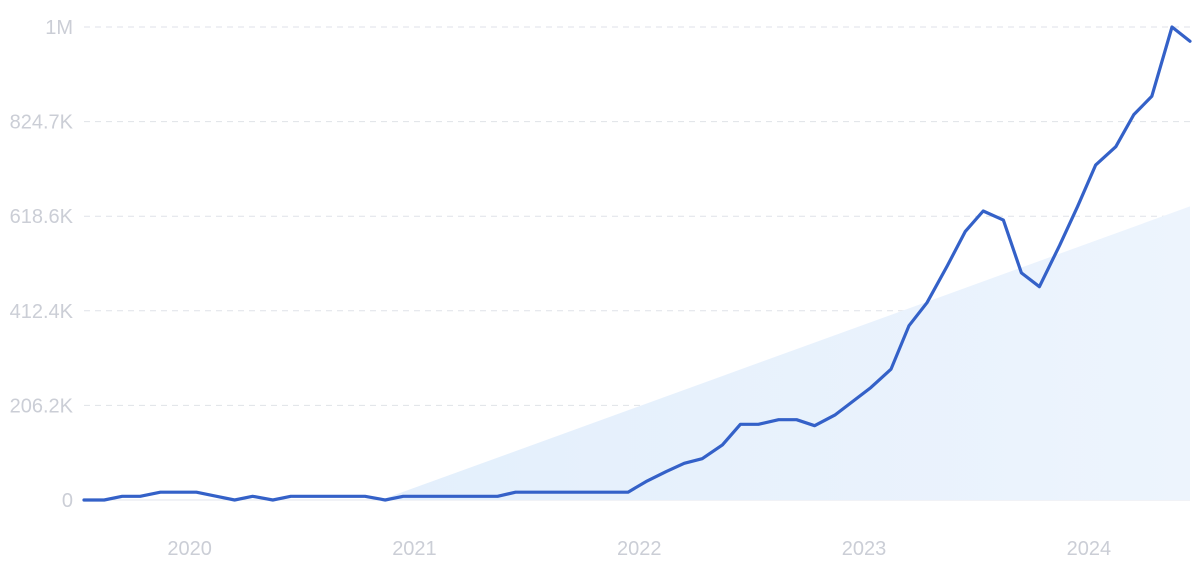  What do you see at coordinates (42, 406) in the screenshot?
I see `y-tick-label: 206.2K` at bounding box center [42, 406].